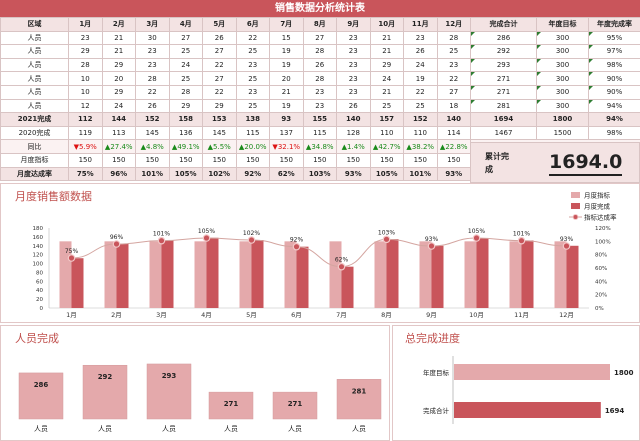 The height and width of the screenshot is (441, 640). Describe the element at coordinates (319, 133) in the screenshot. I see `table-cell: 115` at that location.